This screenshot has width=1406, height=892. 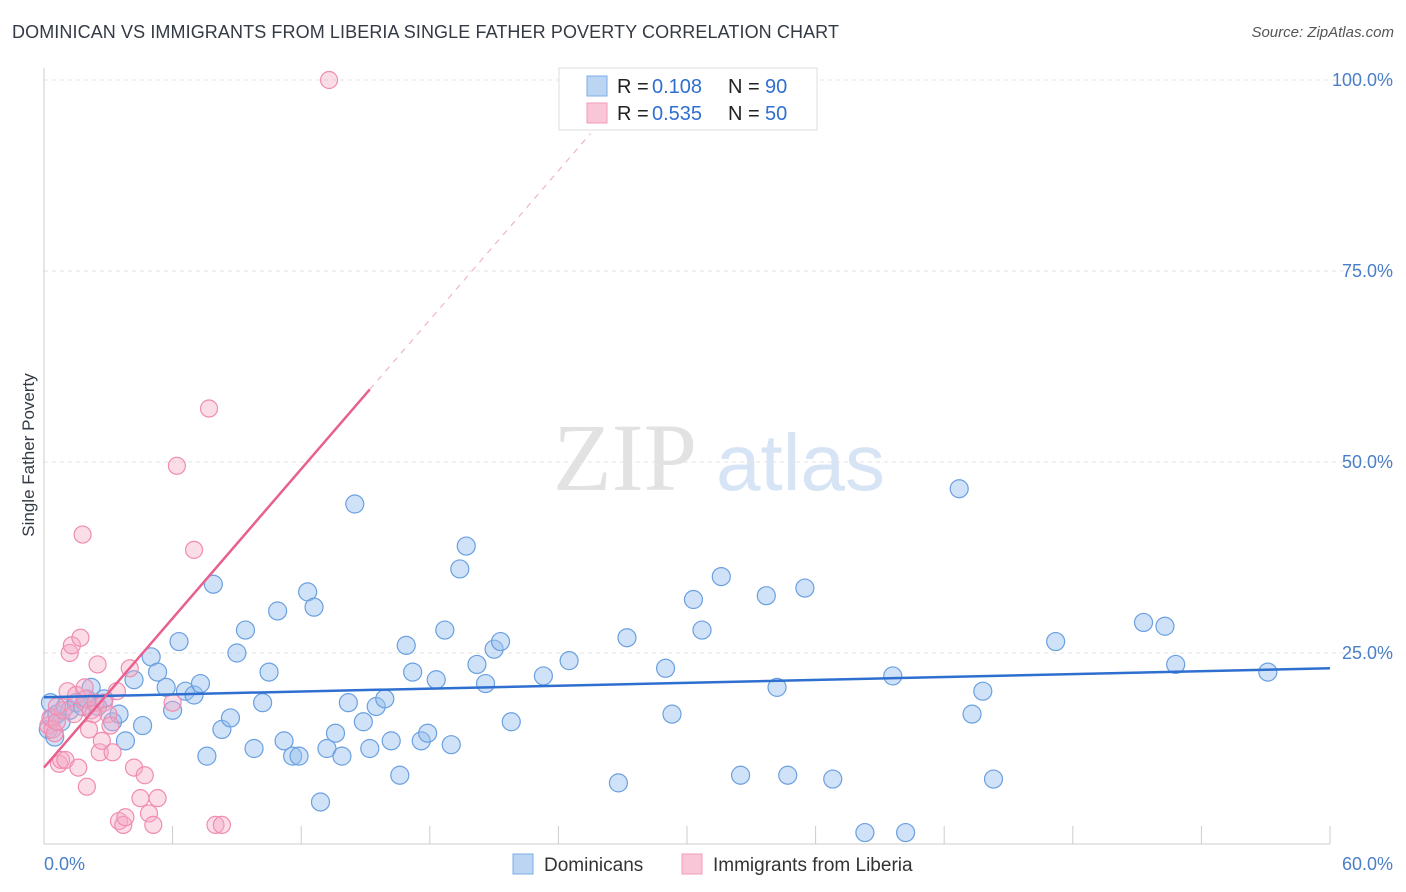 I want to click on y-tick-labels: 25.0% 50.0% 75.0% 100.0%, so click(x=1362, y=366).